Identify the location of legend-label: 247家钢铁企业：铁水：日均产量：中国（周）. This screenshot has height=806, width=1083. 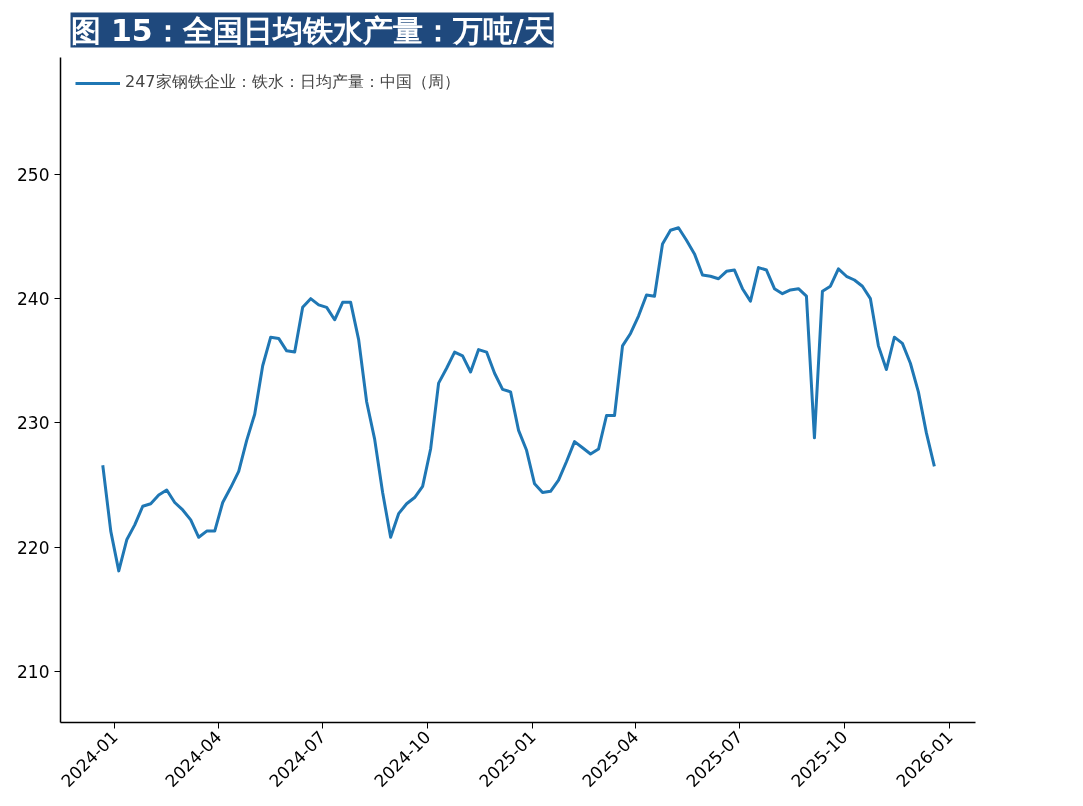
(292, 82).